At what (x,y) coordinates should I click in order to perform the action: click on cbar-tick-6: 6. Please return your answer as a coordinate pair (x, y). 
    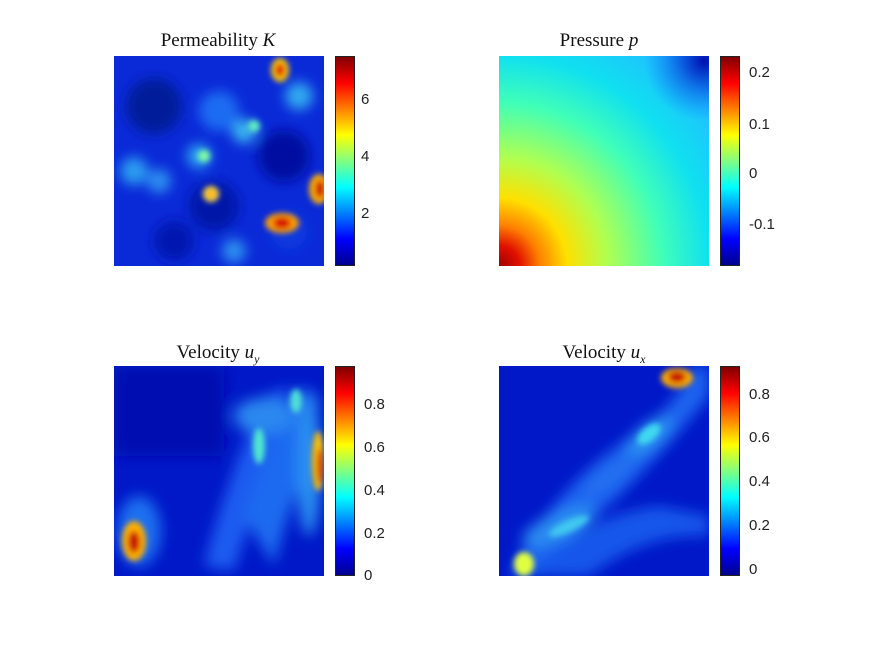
    Looking at the image, I should click on (365, 99).